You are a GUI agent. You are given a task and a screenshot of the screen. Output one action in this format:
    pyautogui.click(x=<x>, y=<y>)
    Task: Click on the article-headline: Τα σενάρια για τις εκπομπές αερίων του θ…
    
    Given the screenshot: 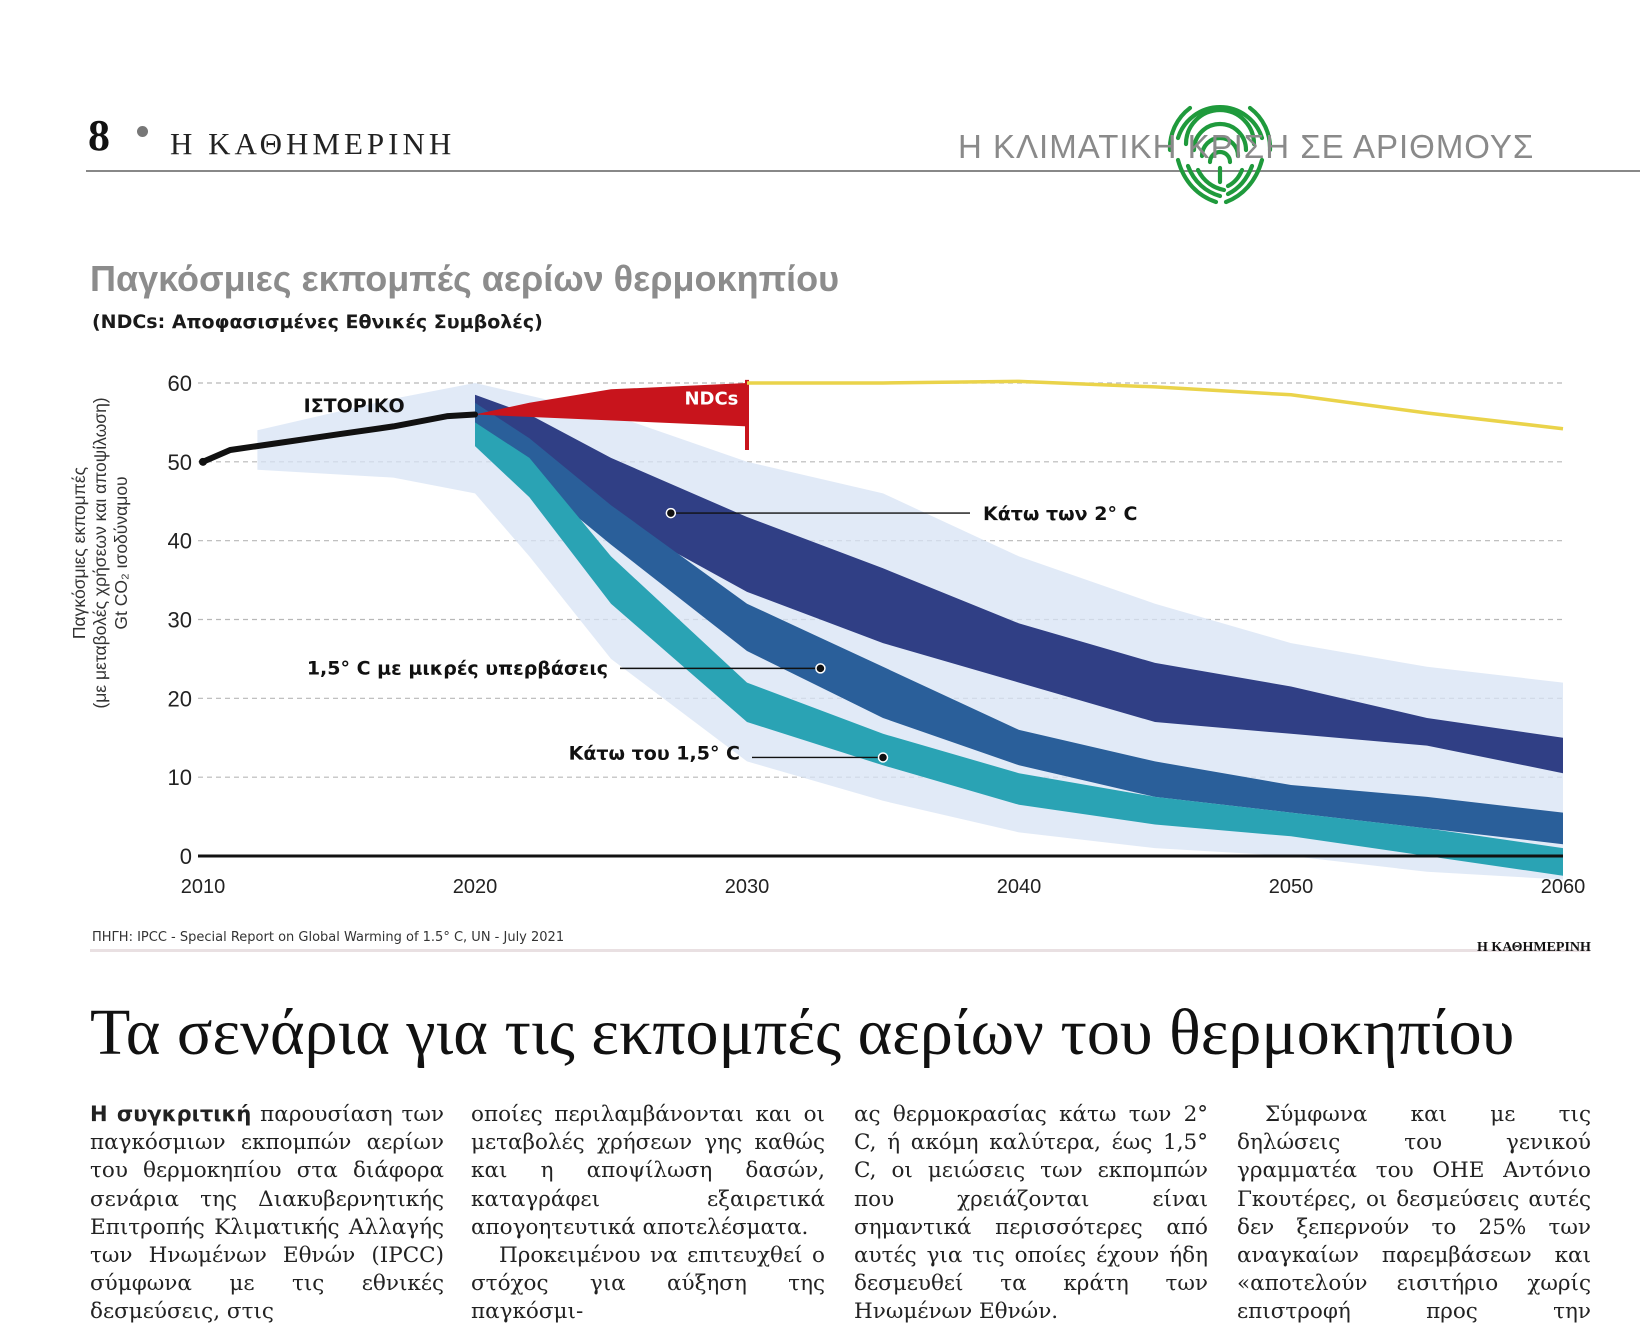 What is the action you would take?
    pyautogui.click(x=802, y=1032)
    